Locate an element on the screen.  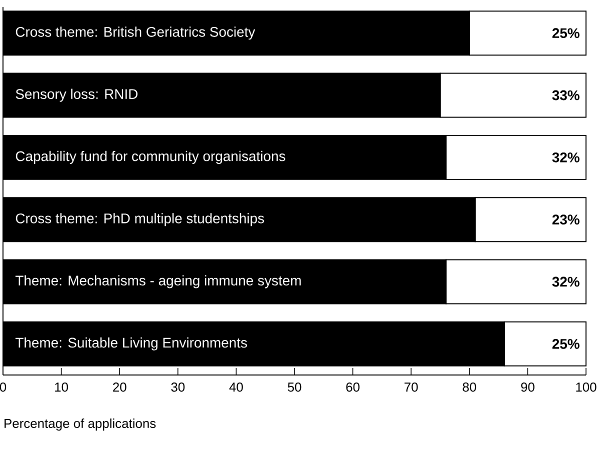
x-tick-label: 0 is located at coordinates (3, 387).